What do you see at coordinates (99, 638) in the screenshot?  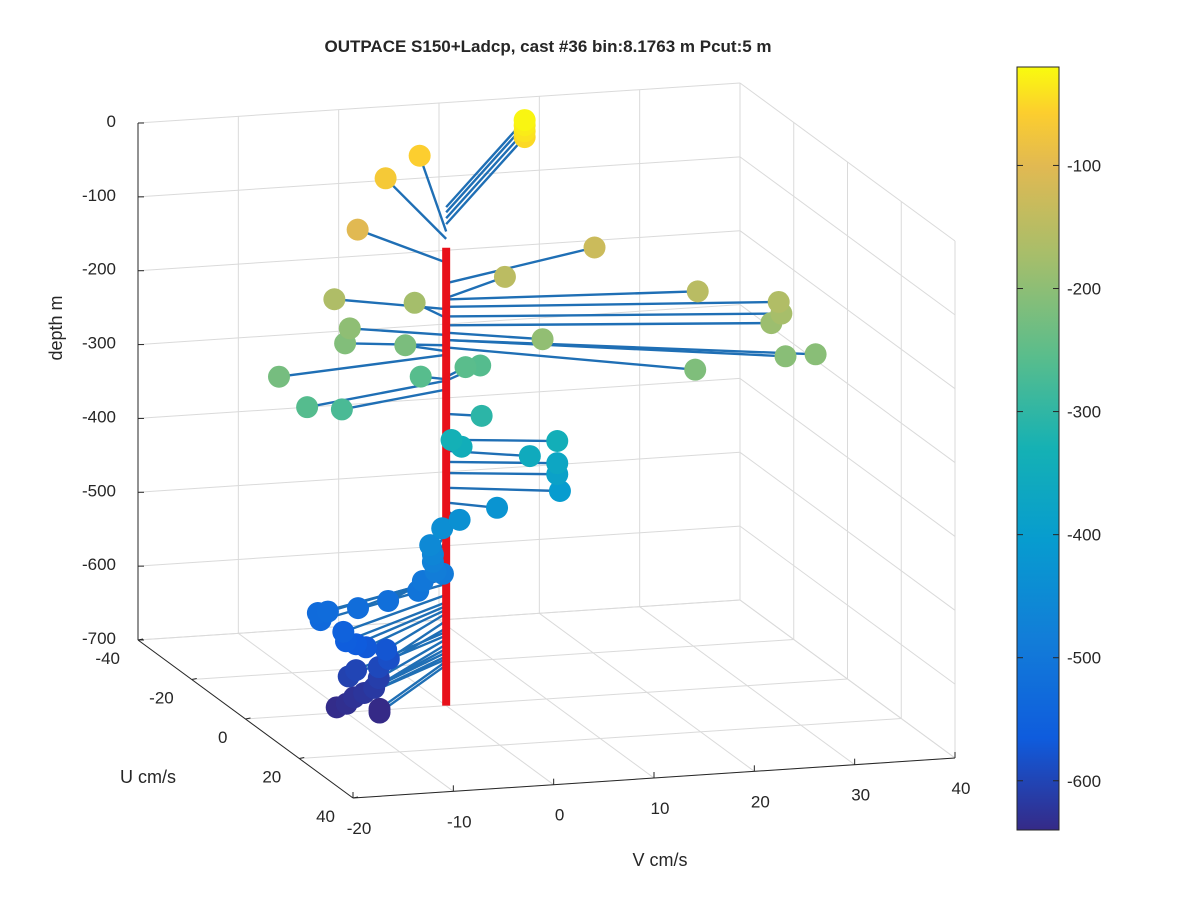 I see `z-tick-label: -700` at bounding box center [99, 638].